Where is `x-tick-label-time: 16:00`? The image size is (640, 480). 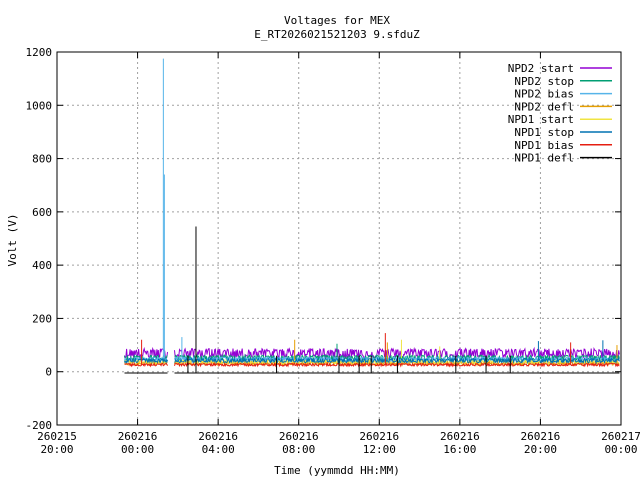 x-tick-label-time: 16:00 is located at coordinates (459, 449).